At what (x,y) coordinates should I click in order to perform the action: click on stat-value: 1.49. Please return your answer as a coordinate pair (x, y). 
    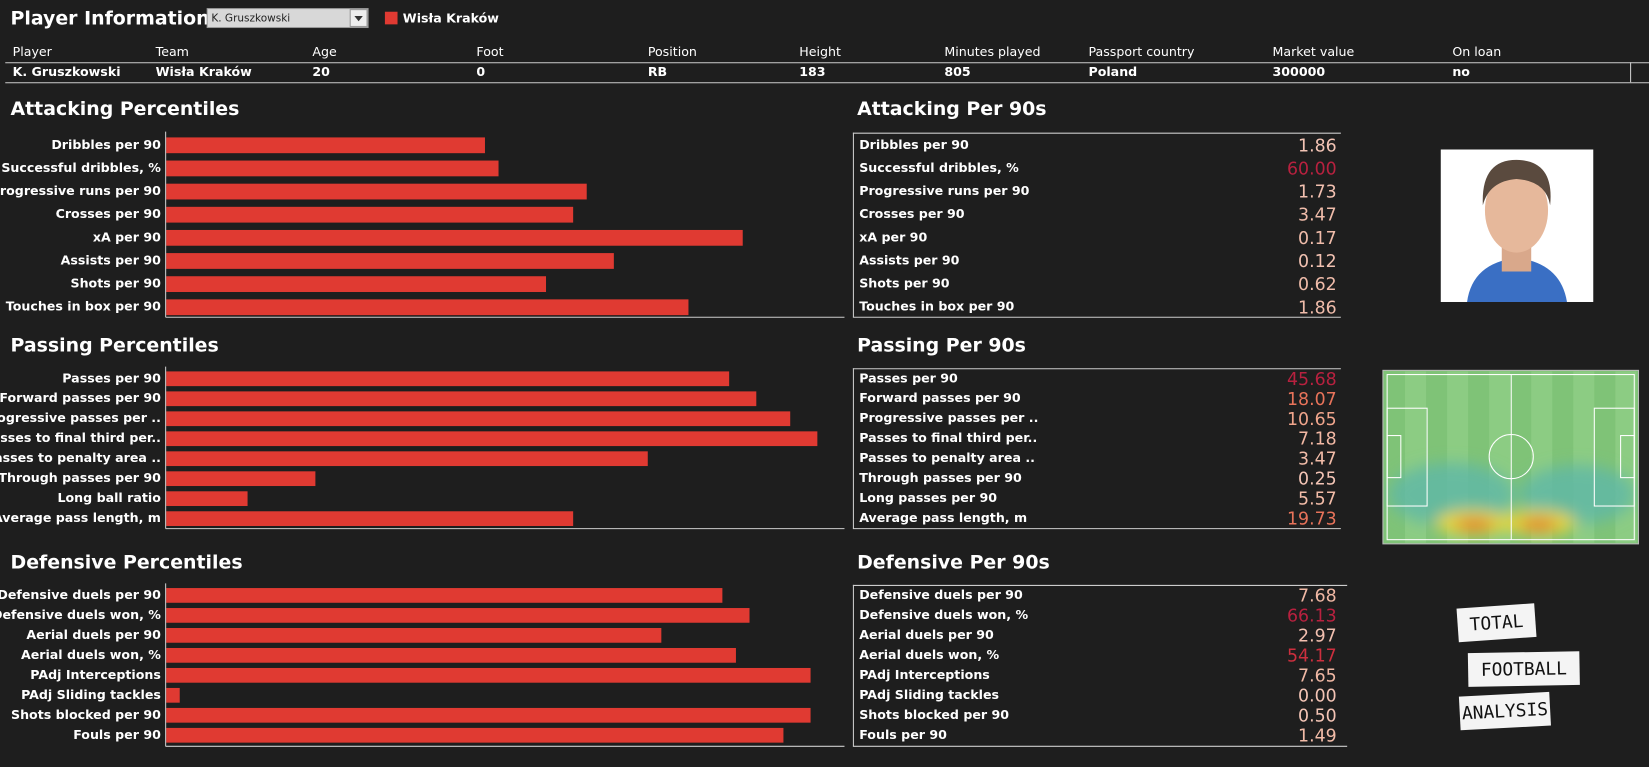
    Looking at the image, I should click on (1317, 736).